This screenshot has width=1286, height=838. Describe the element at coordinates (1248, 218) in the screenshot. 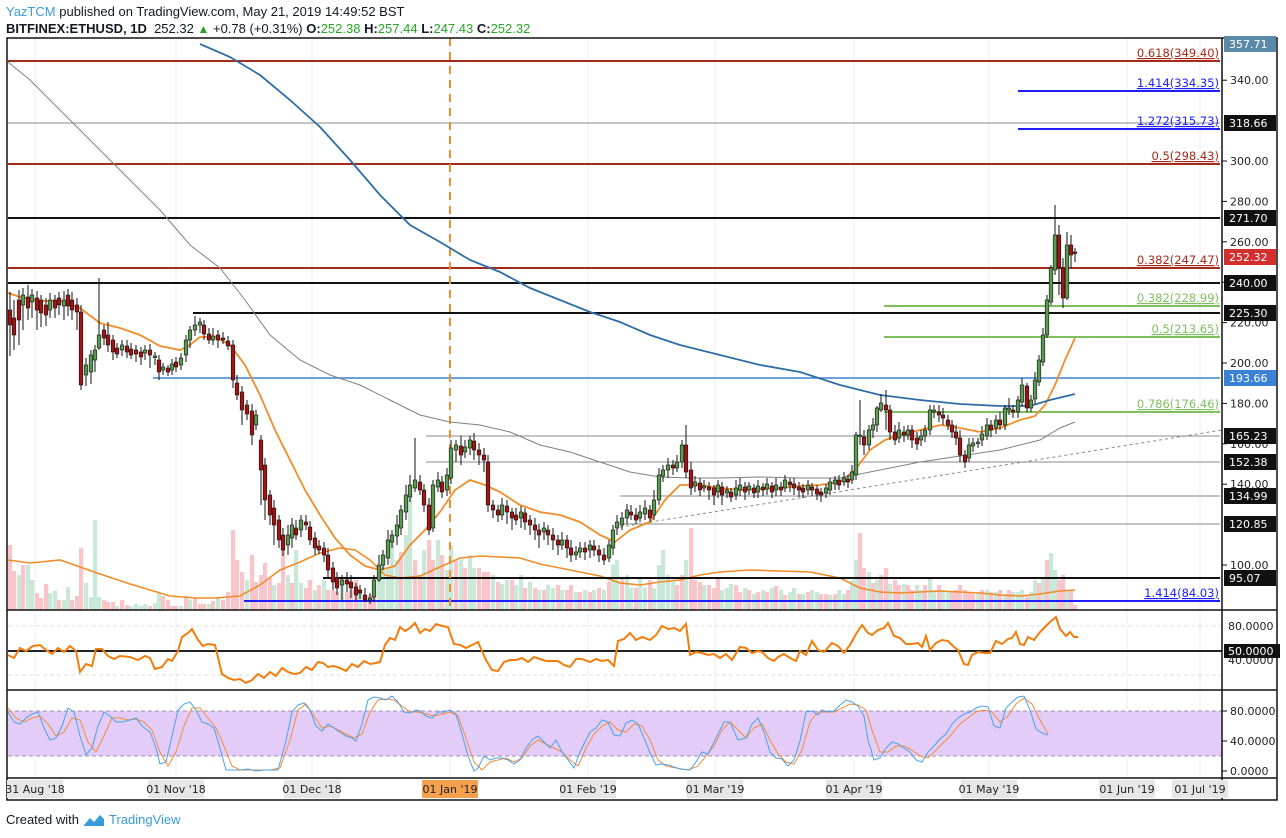

I see `svg-text: 271.70` at that location.